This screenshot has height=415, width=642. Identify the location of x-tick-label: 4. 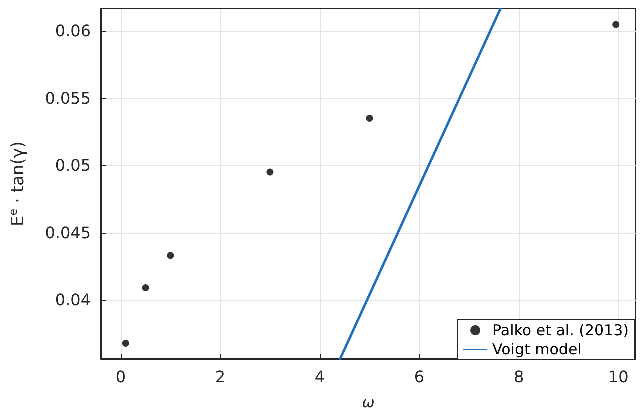
(320, 377).